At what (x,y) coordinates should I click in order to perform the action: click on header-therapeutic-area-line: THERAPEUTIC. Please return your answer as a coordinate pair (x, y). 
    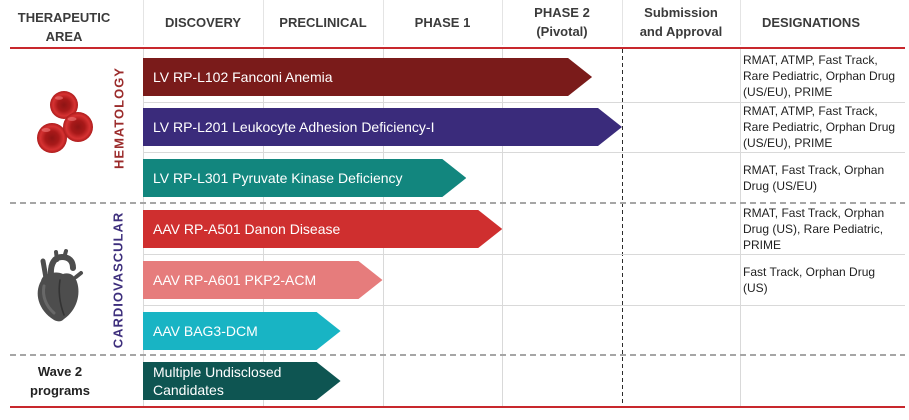
    Looking at the image, I should click on (64, 17).